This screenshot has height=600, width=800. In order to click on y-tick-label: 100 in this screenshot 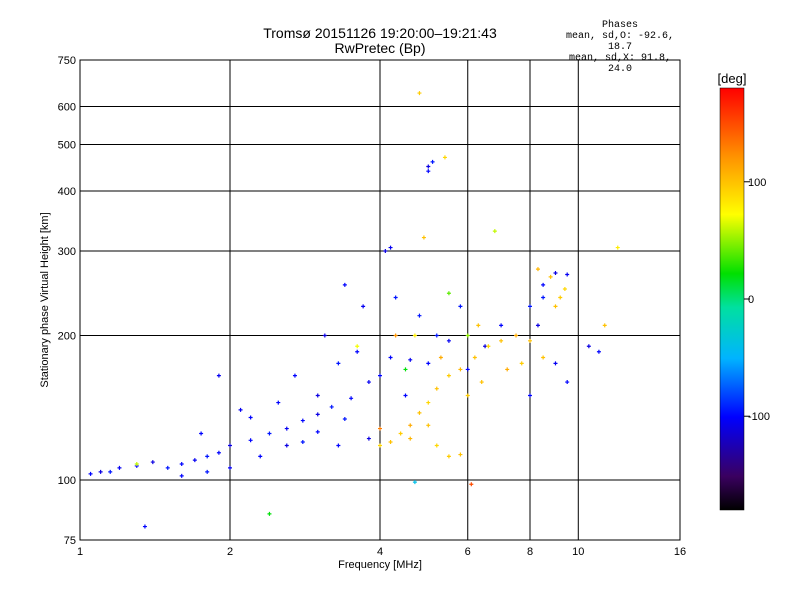, I will do `click(67, 481)`.